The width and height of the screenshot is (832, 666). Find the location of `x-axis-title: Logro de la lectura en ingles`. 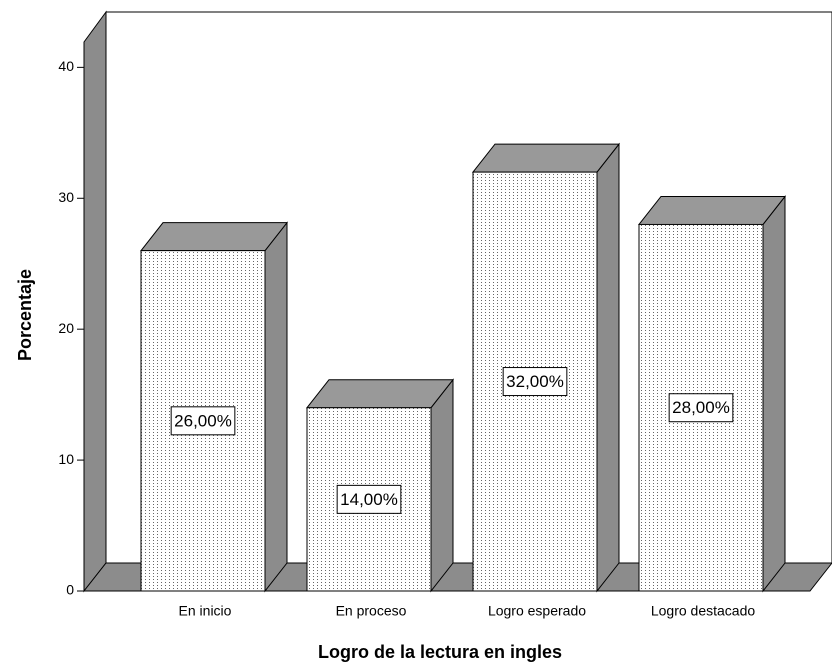

x-axis-title: Logro de la lectura en ingles is located at coordinates (440, 652).